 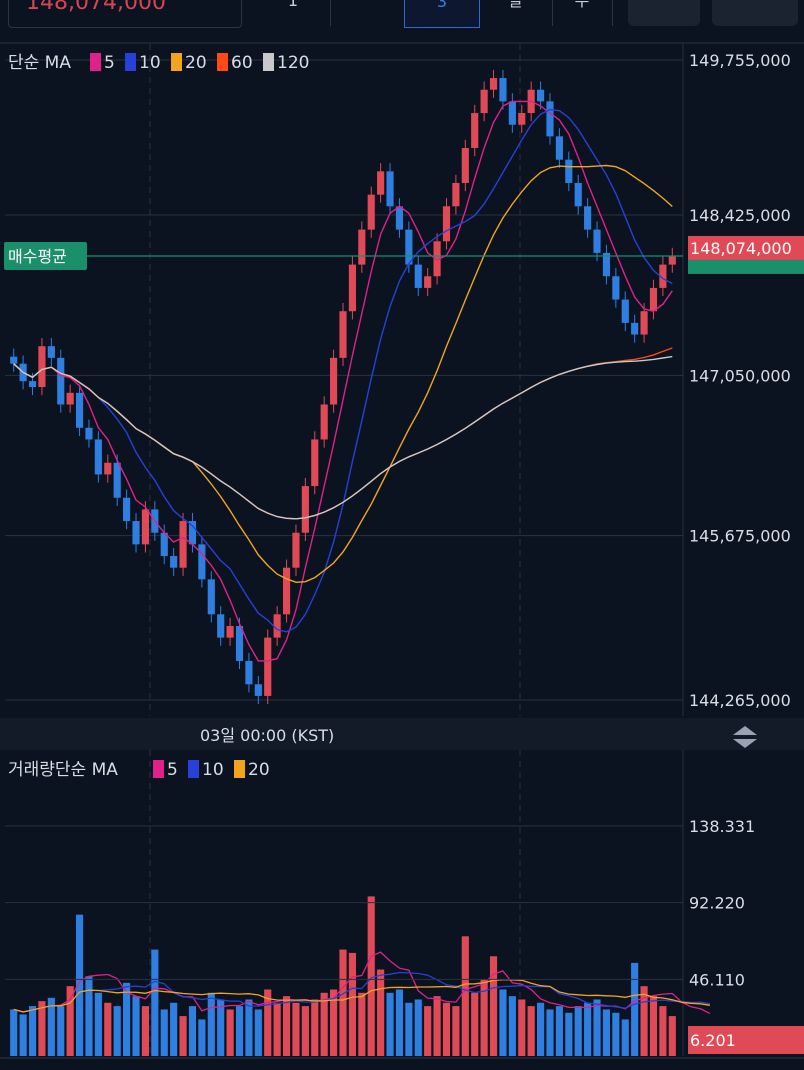 What do you see at coordinates (740, 60) in the screenshot?
I see `price-tick-label: 149,755,000` at bounding box center [740, 60].